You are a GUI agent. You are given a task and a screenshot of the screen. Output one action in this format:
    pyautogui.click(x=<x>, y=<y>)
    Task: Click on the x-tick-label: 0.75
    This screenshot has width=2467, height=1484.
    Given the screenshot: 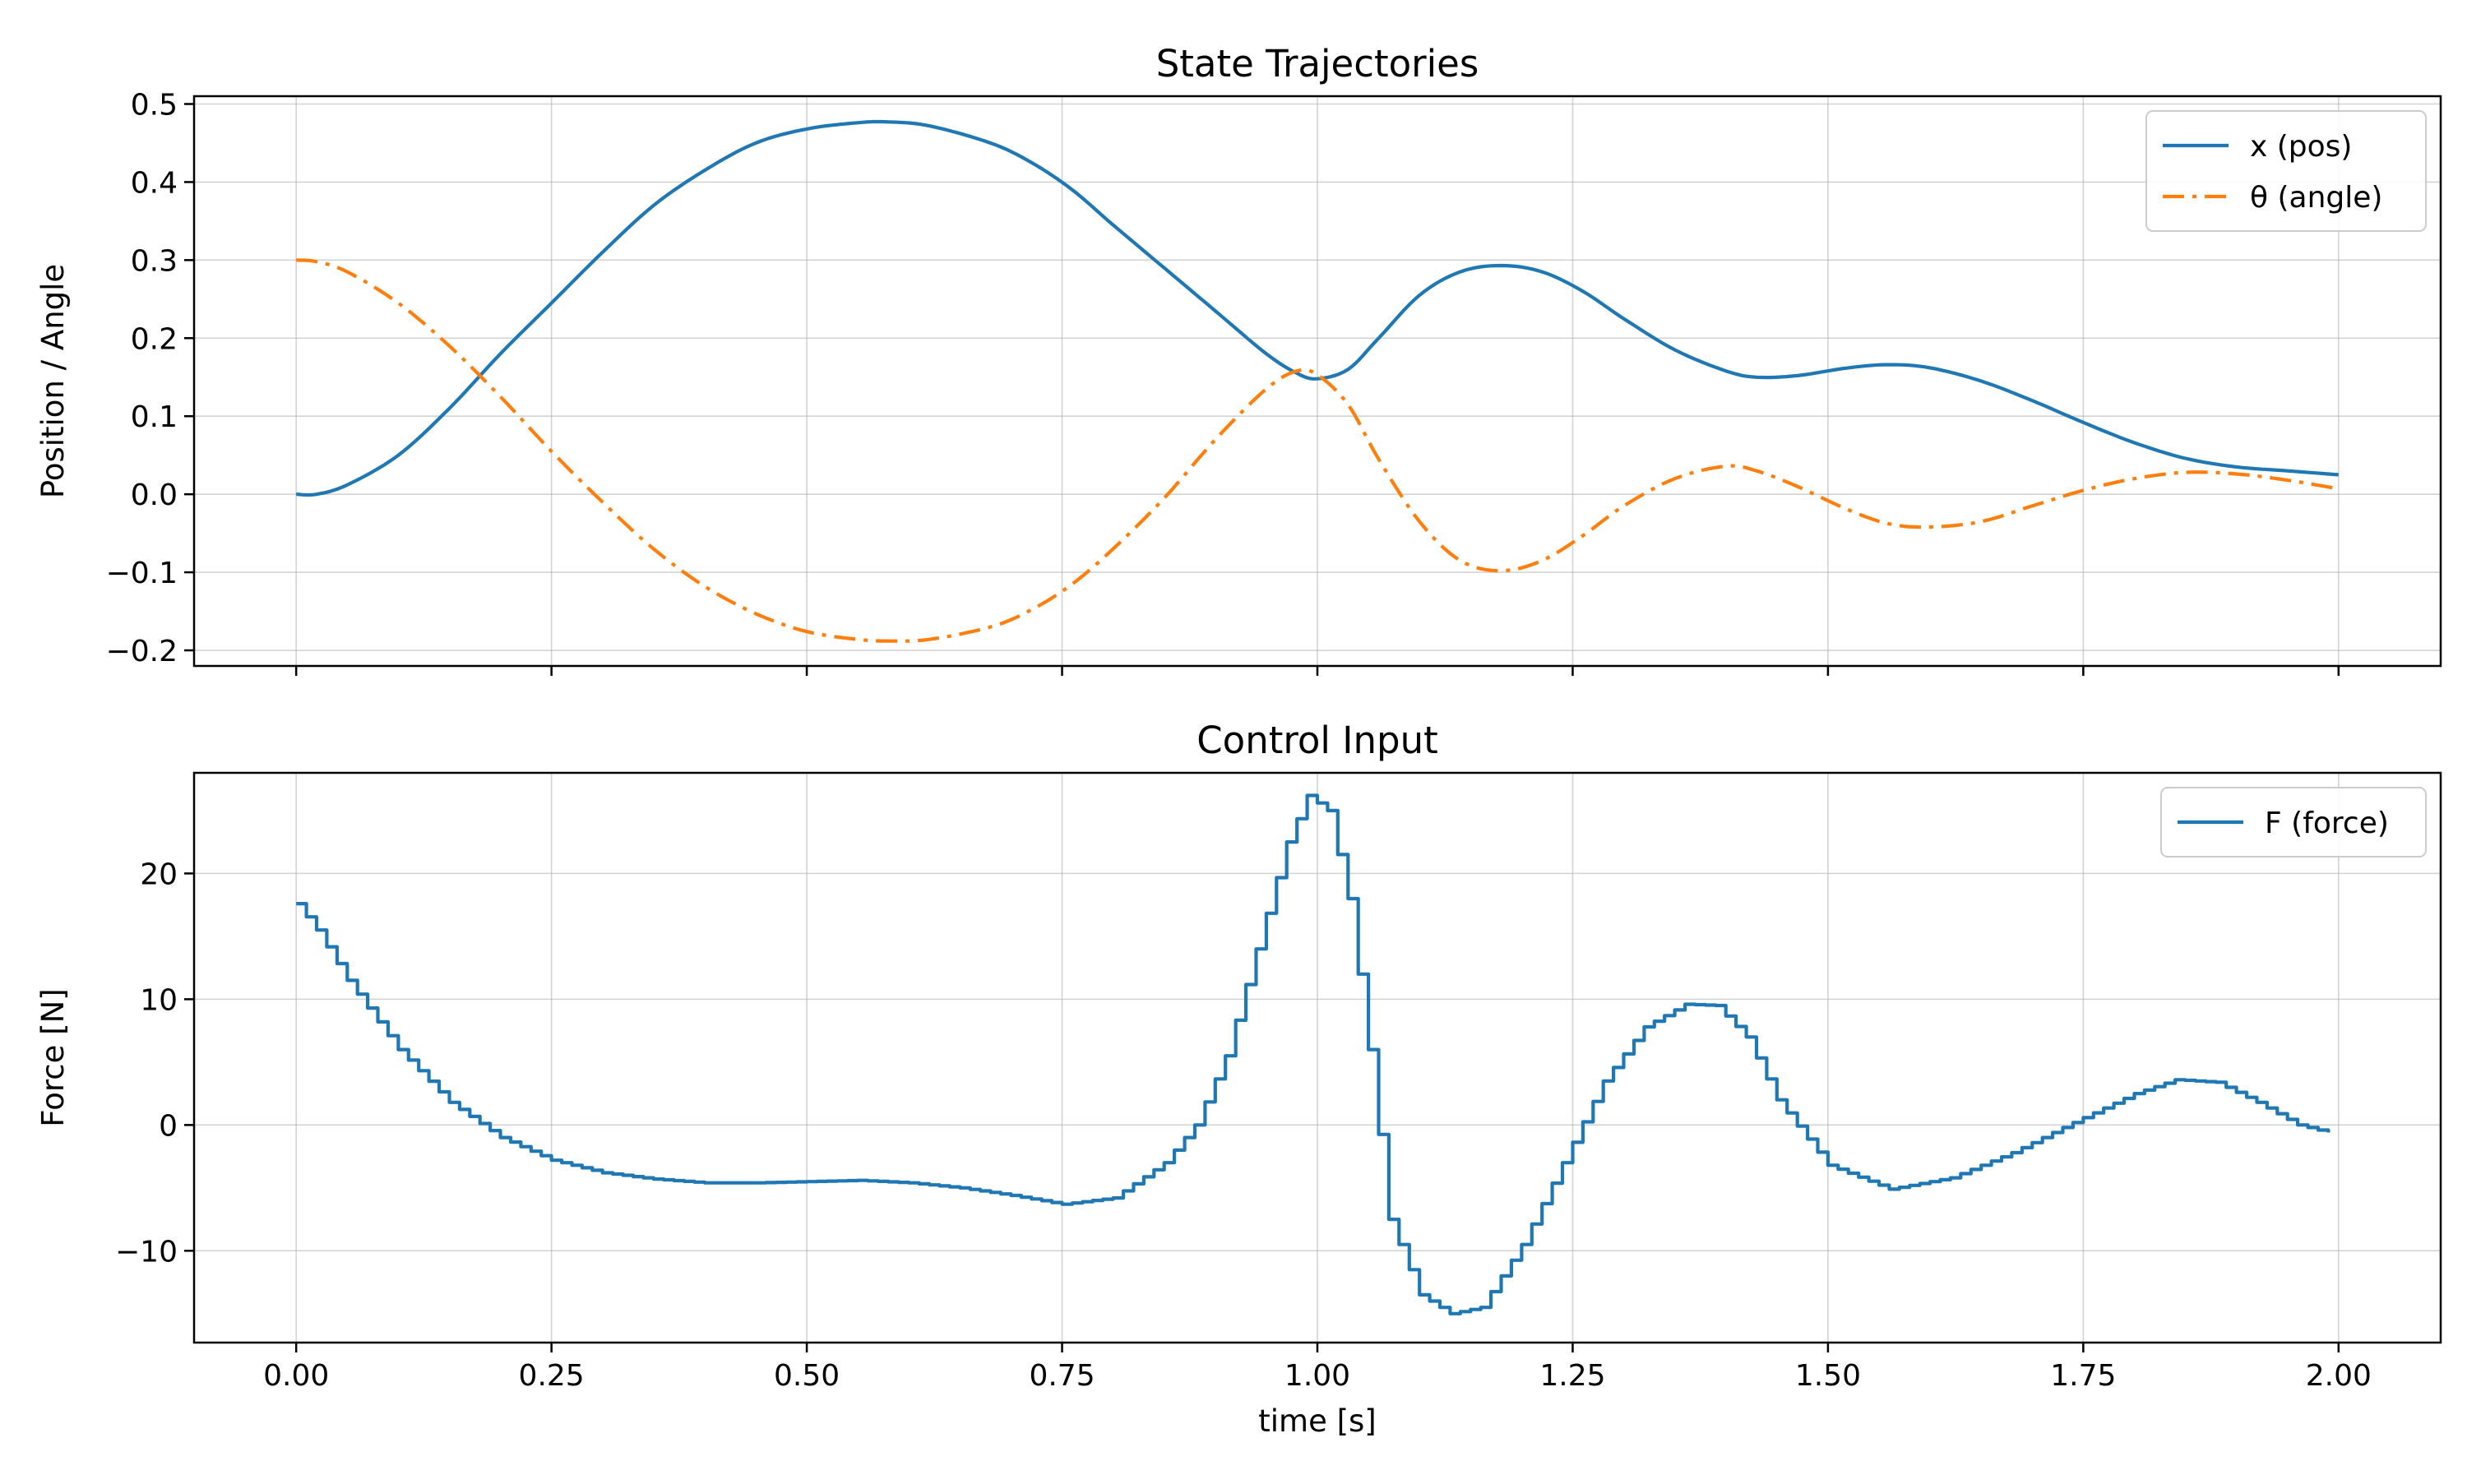 What is the action you would take?
    pyautogui.click(x=1062, y=1376)
    